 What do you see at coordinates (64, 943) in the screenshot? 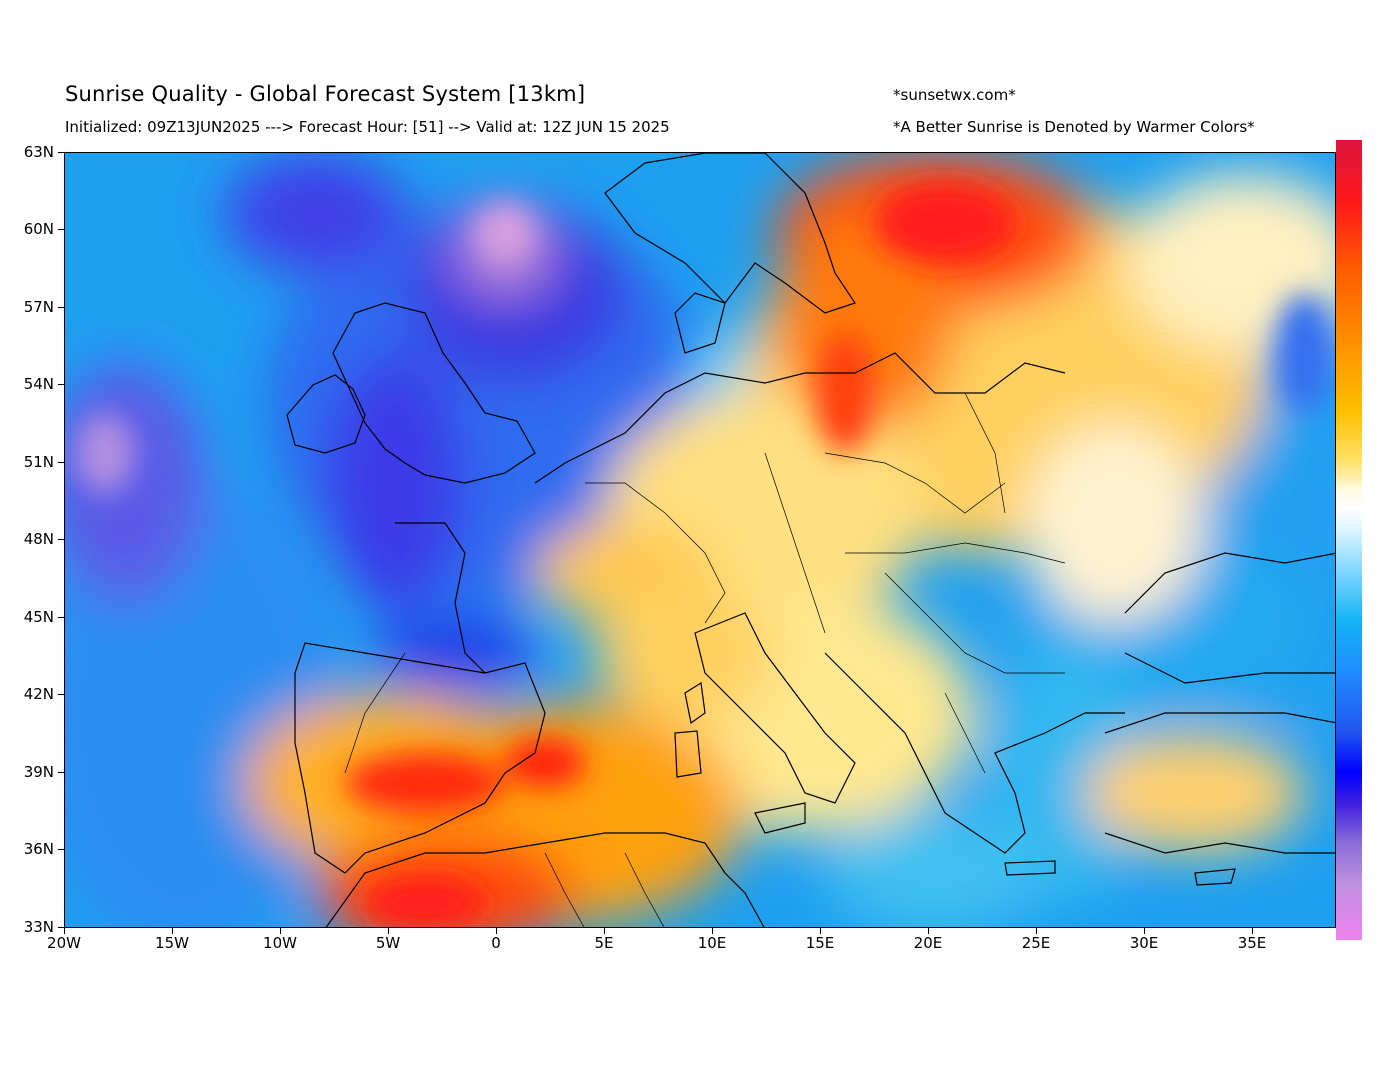
I see `lon-label: 20W` at bounding box center [64, 943].